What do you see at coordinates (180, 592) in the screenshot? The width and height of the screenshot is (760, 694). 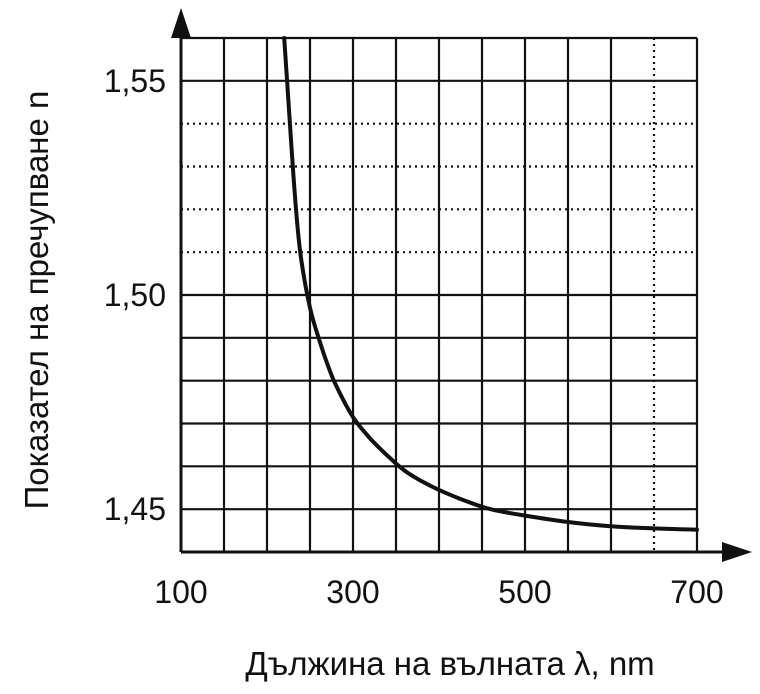 I see `x-tick-label: 100` at bounding box center [180, 592].